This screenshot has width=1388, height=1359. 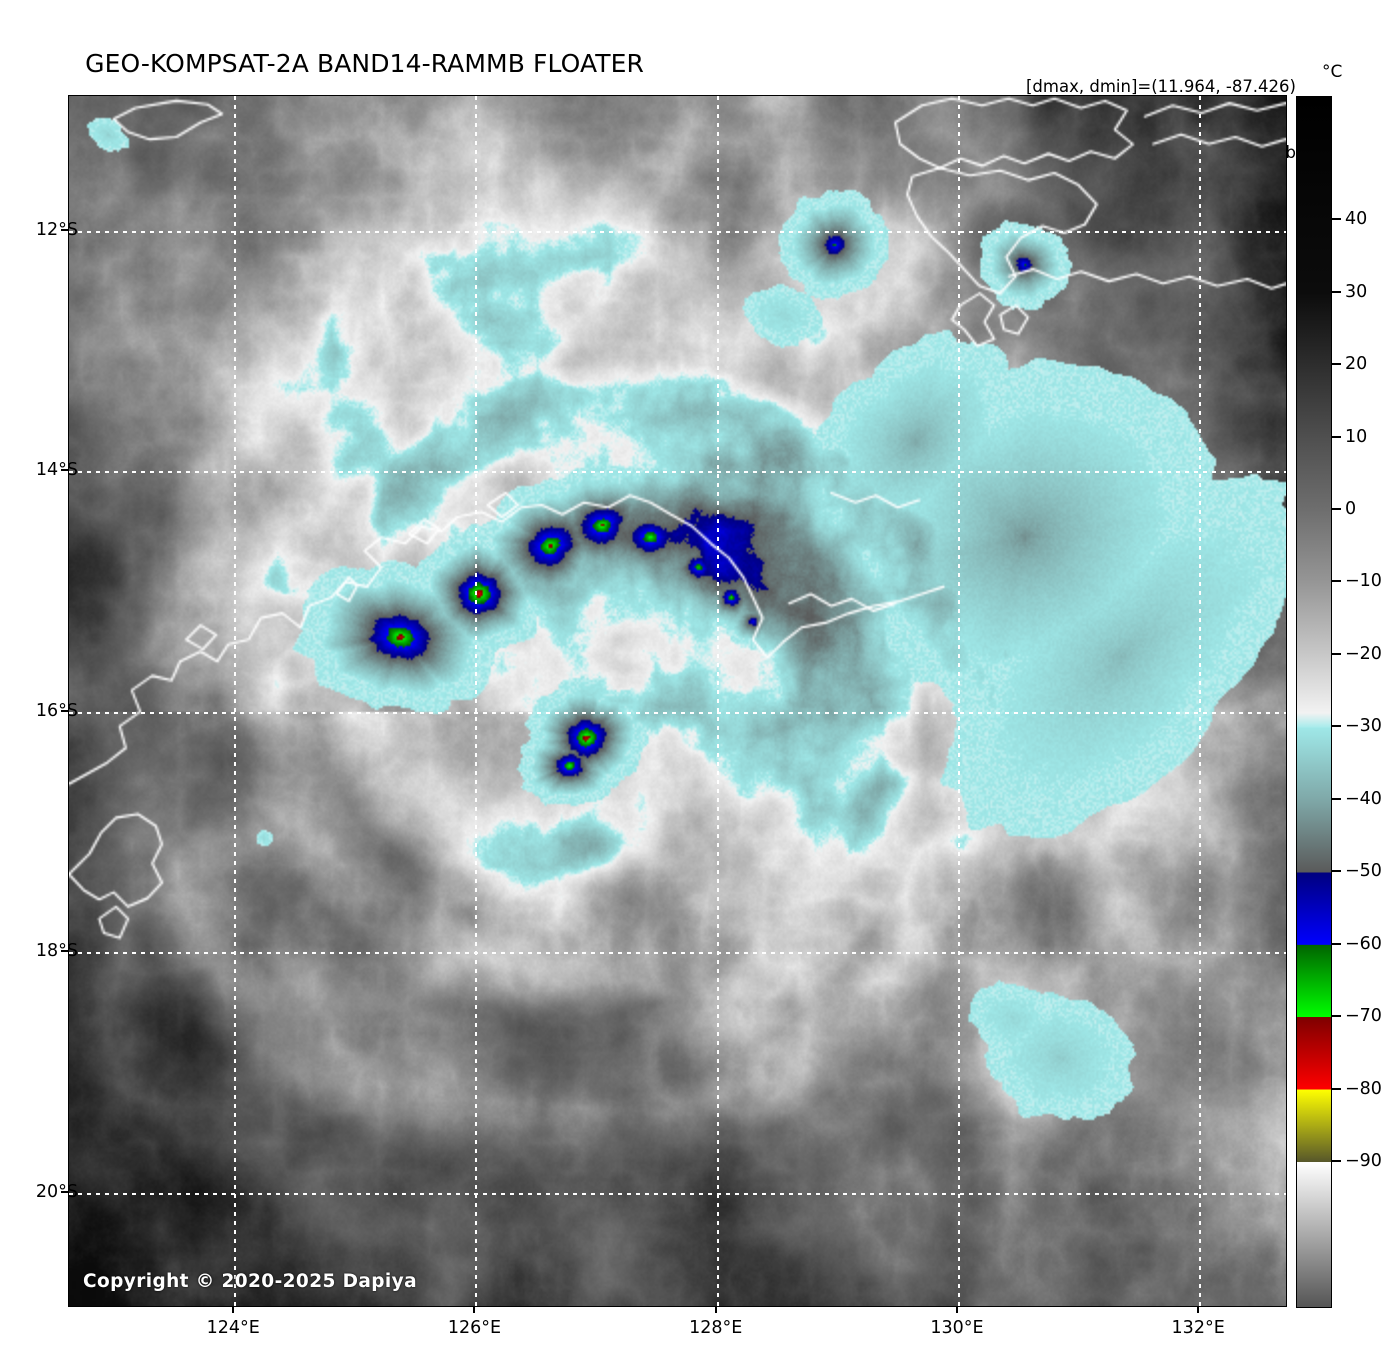 I want to click on colorbar-tick-label: −70, so click(x=1363, y=1016).